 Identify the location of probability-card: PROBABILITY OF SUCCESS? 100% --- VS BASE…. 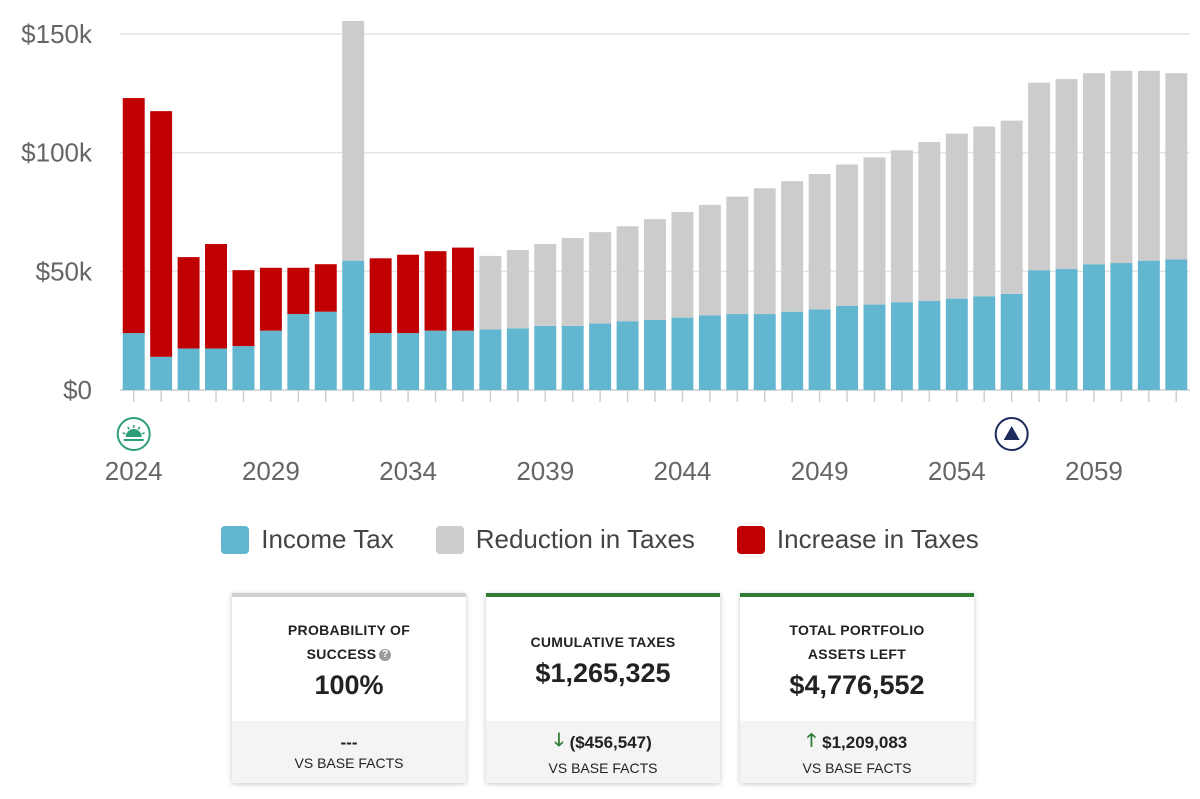
(349, 688).